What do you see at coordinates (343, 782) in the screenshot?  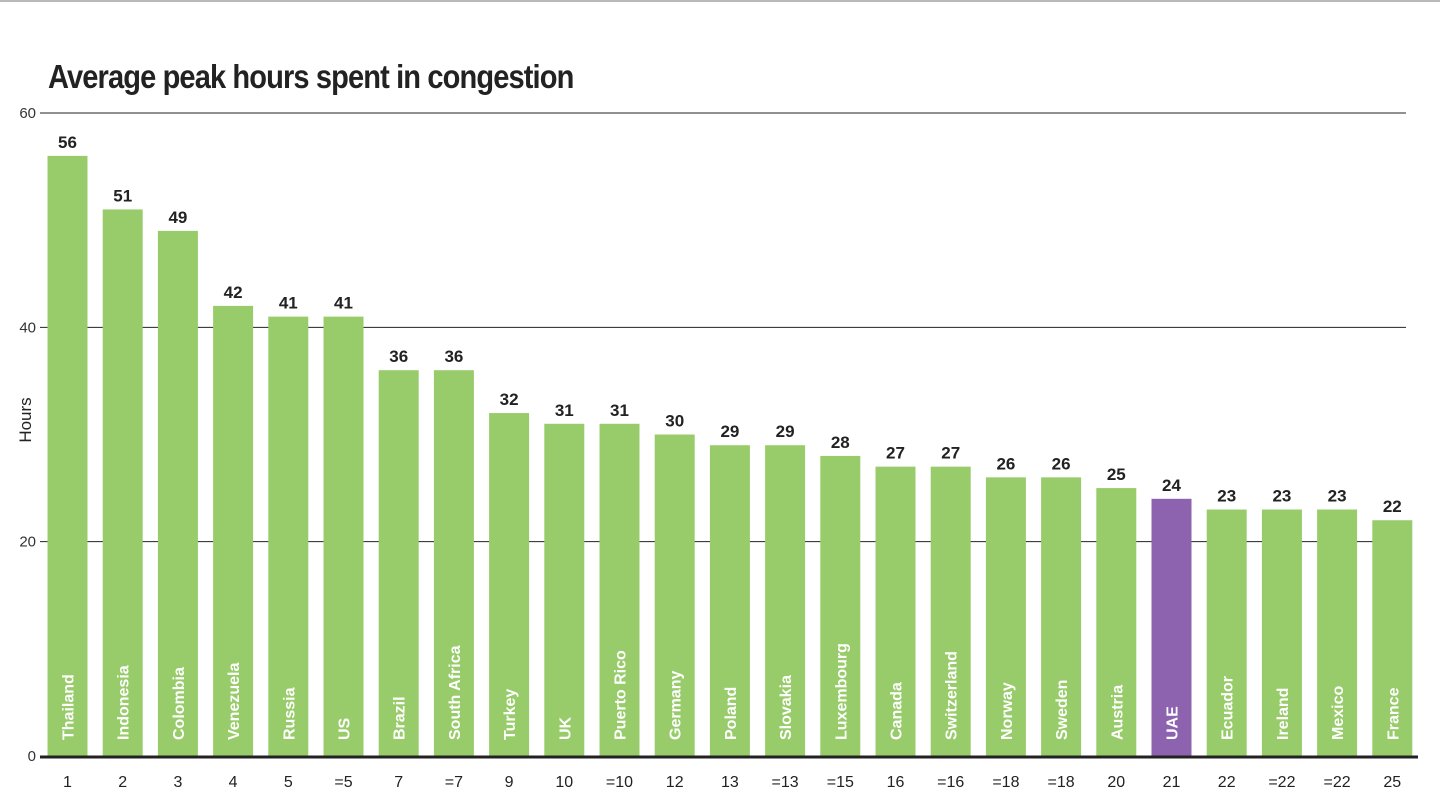 I see `x-tick-label: =5` at bounding box center [343, 782].